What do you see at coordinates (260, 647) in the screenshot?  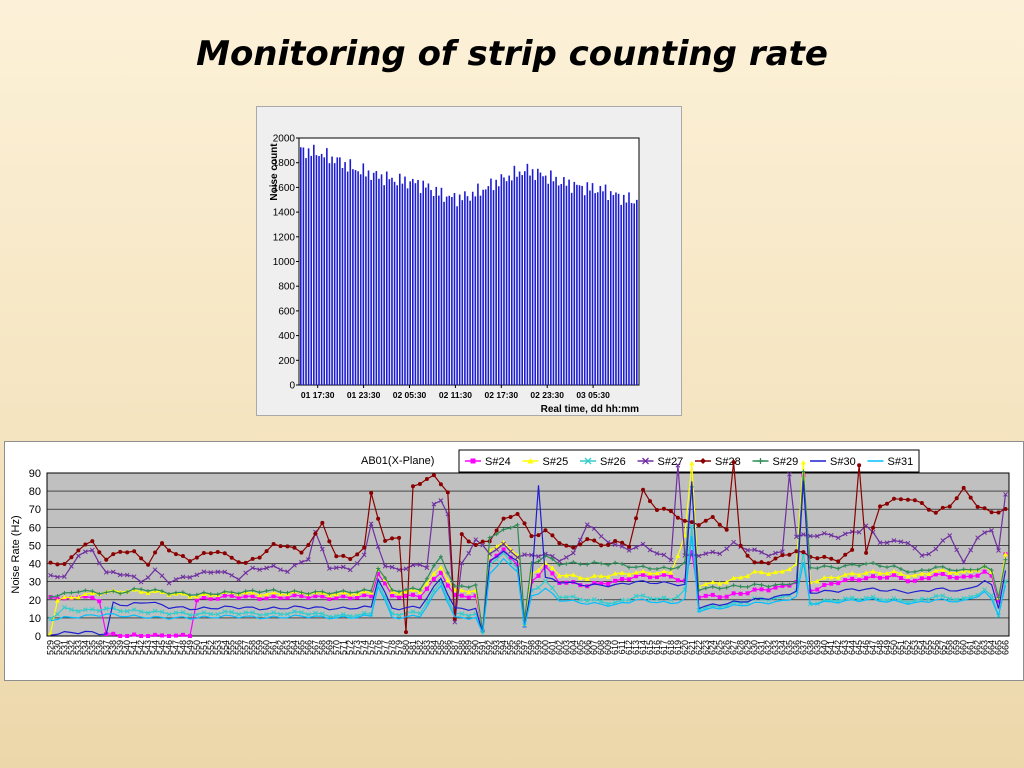 I see `x-tick-label: 559` at bounding box center [260, 647].